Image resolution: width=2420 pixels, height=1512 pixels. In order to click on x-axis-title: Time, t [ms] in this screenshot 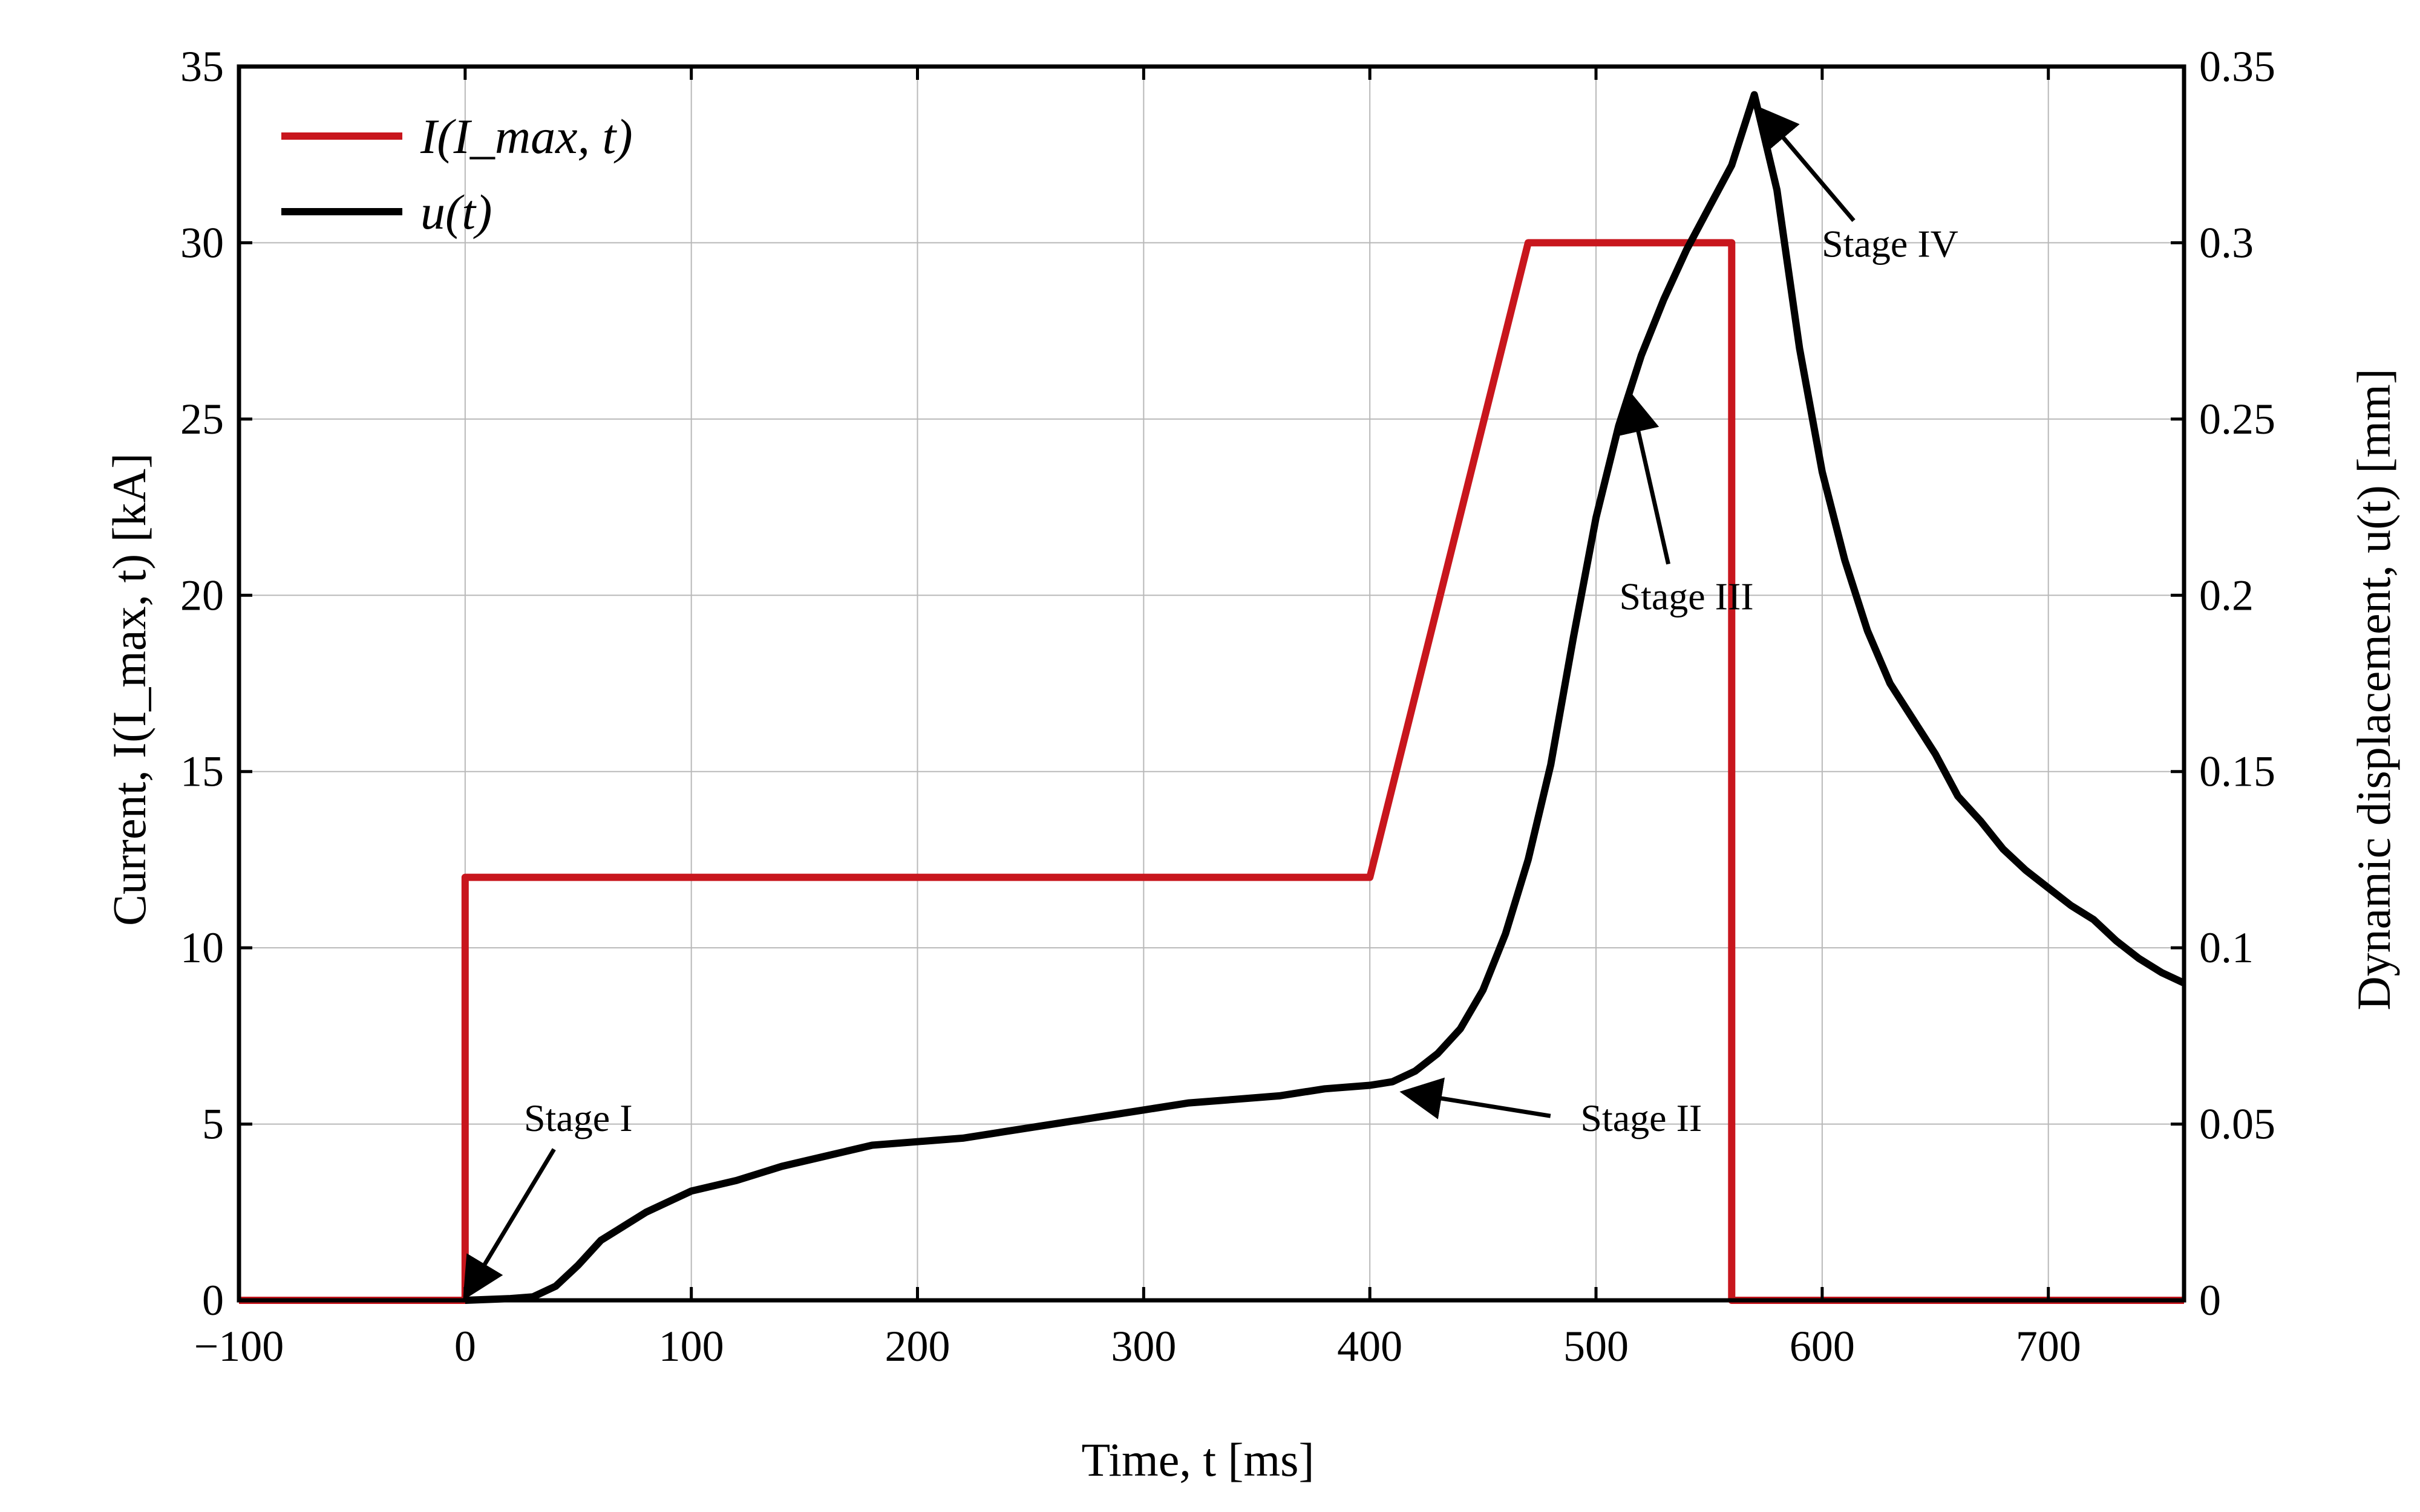, I will do `click(1197, 1459)`.